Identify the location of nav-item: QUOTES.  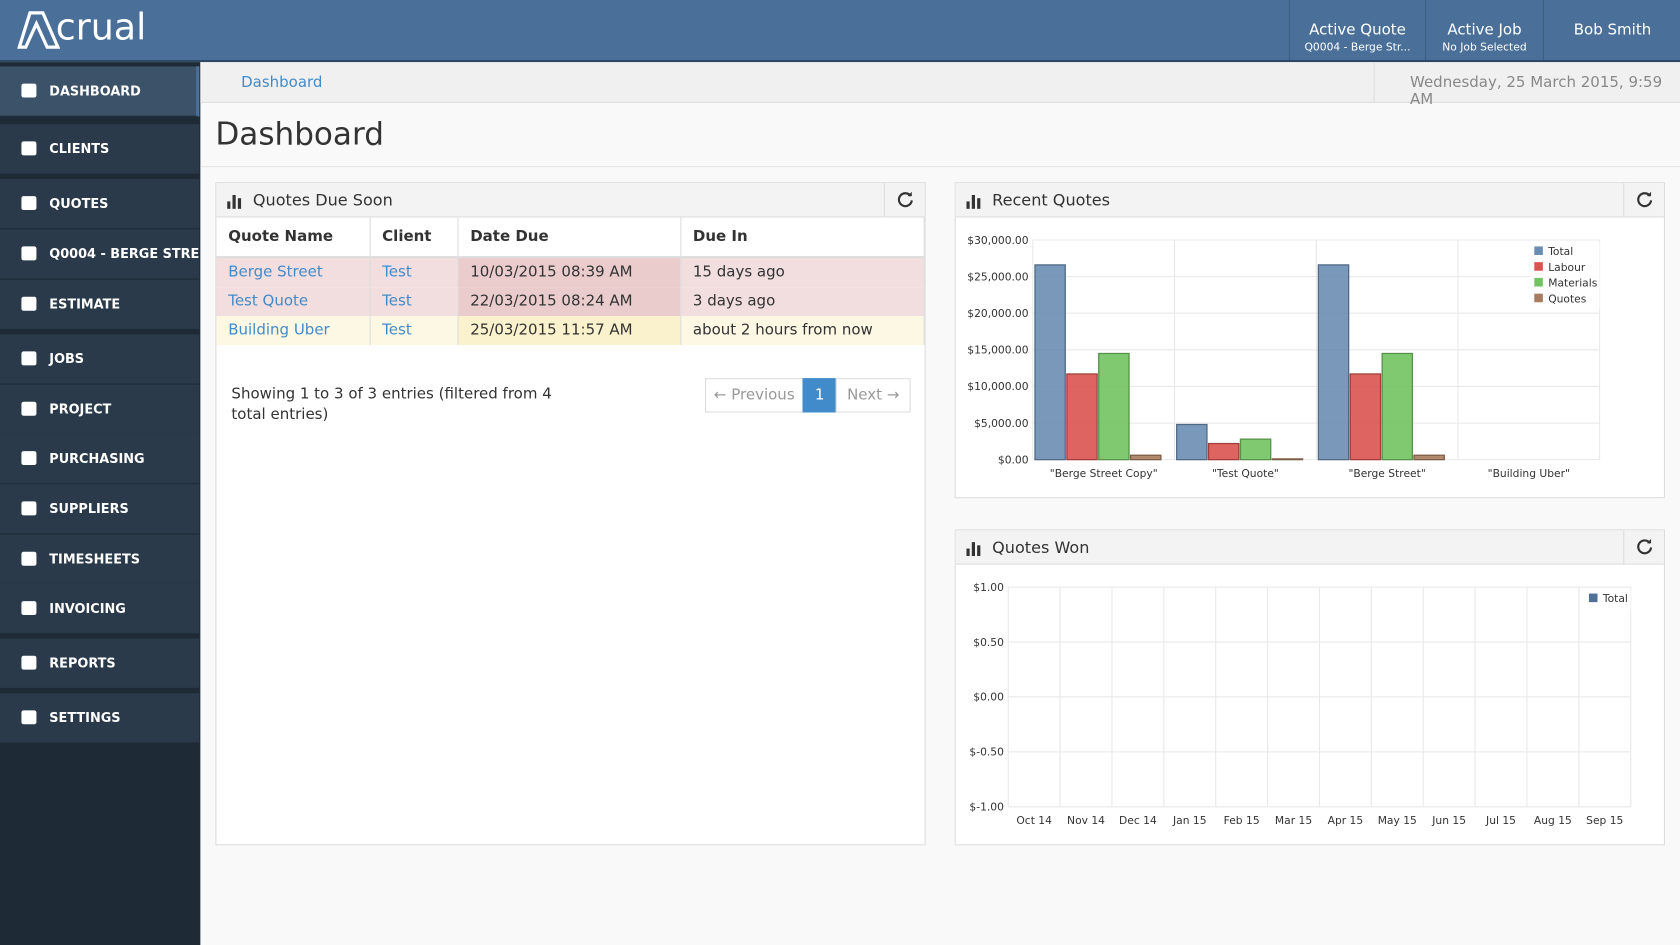
(99, 204).